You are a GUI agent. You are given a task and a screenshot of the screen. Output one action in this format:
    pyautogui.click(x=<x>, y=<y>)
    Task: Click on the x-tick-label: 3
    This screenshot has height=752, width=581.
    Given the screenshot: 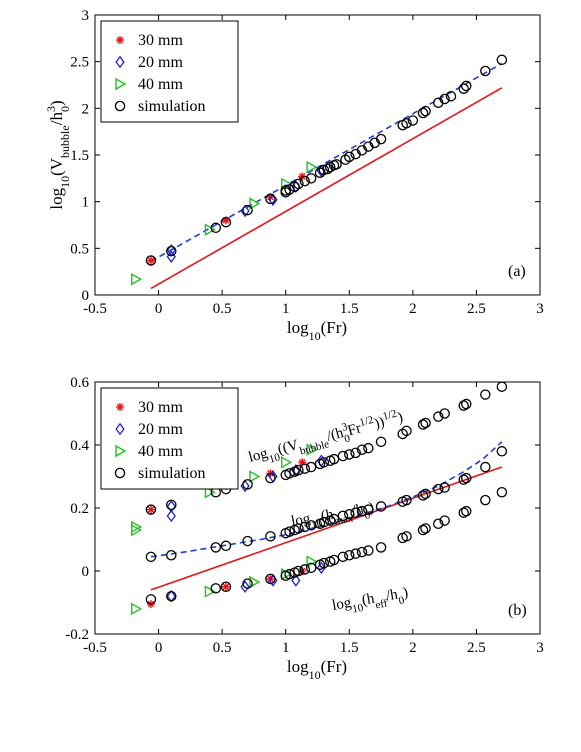 What is the action you would take?
    pyautogui.click(x=540, y=648)
    